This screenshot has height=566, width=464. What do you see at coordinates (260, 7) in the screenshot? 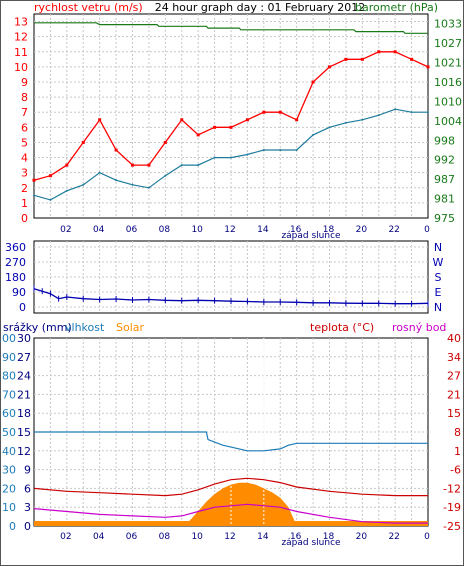
I see `wind-title: 24 hour graph day : 01 February 2012` at bounding box center [260, 7].